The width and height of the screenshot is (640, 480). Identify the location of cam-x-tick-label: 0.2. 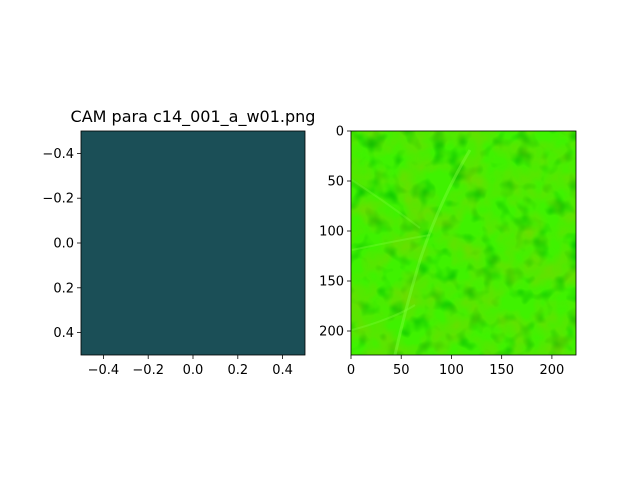
(237, 370).